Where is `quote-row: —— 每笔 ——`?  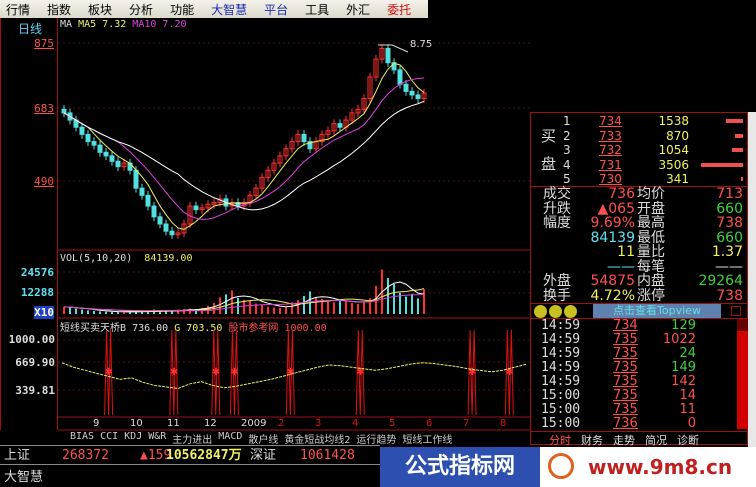
quote-row: —— 每笔 —— is located at coordinates (639, 266).